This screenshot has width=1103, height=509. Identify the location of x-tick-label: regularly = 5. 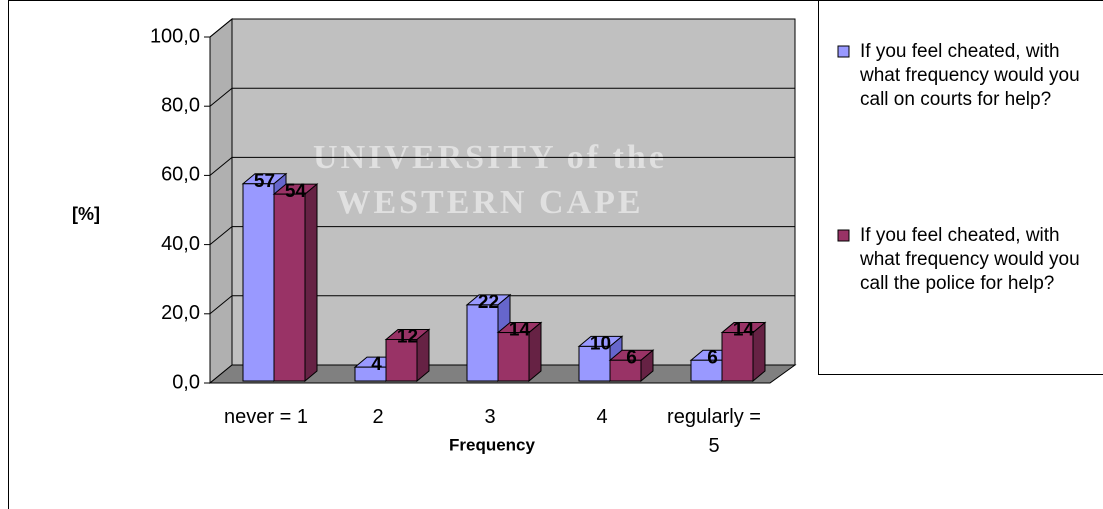
(714, 431).